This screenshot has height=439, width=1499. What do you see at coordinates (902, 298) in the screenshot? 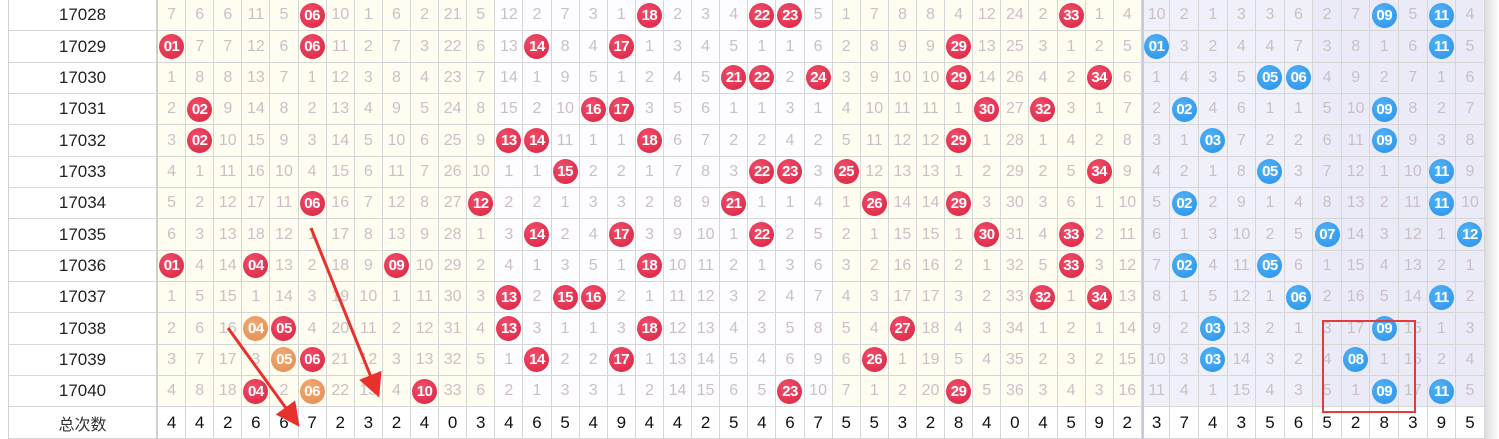
I see `omission-cell: 17` at bounding box center [902, 298].